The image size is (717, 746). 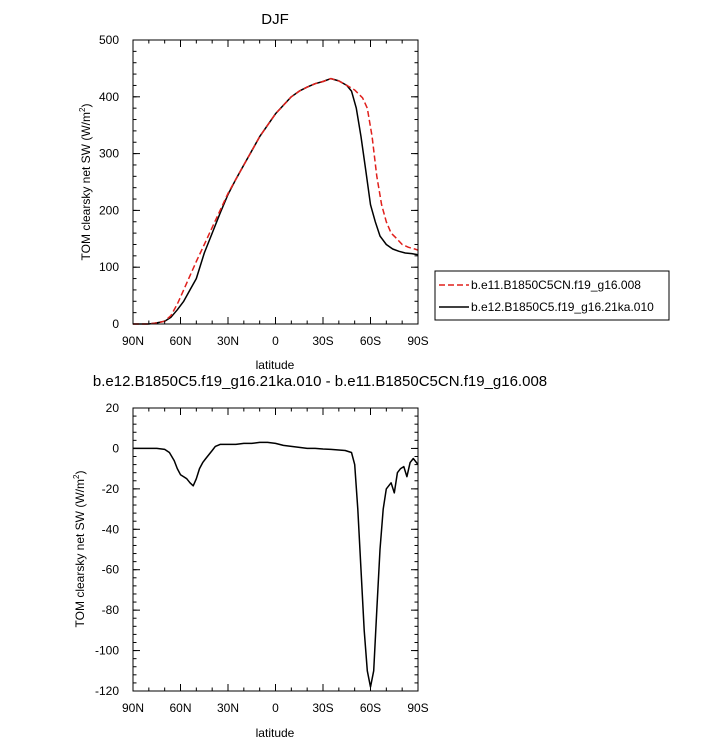 What do you see at coordinates (79, 549) in the screenshot?
I see `panel2-ylabel: TOM clearsky net SW (W/m2)` at bounding box center [79, 549].